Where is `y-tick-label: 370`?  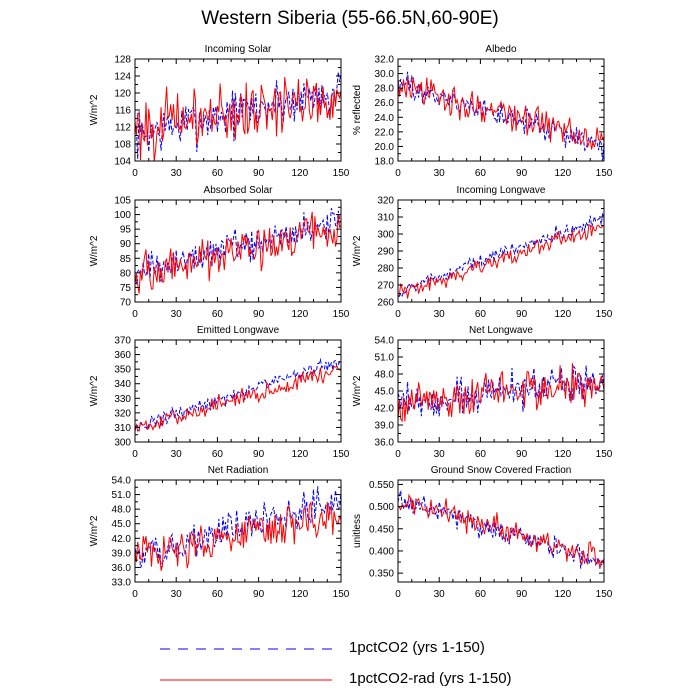
y-tick-label: 370 is located at coordinates (122, 341).